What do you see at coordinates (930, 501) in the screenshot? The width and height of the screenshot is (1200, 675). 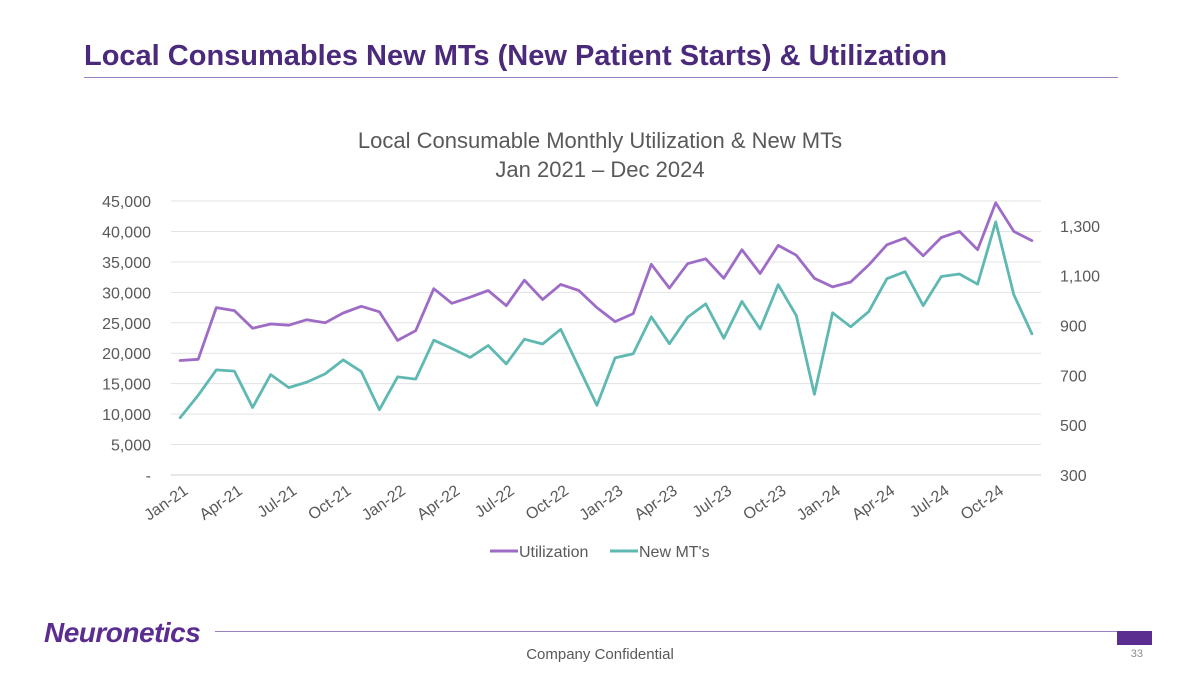 I see `x-tick-label: Jul-24` at bounding box center [930, 501].